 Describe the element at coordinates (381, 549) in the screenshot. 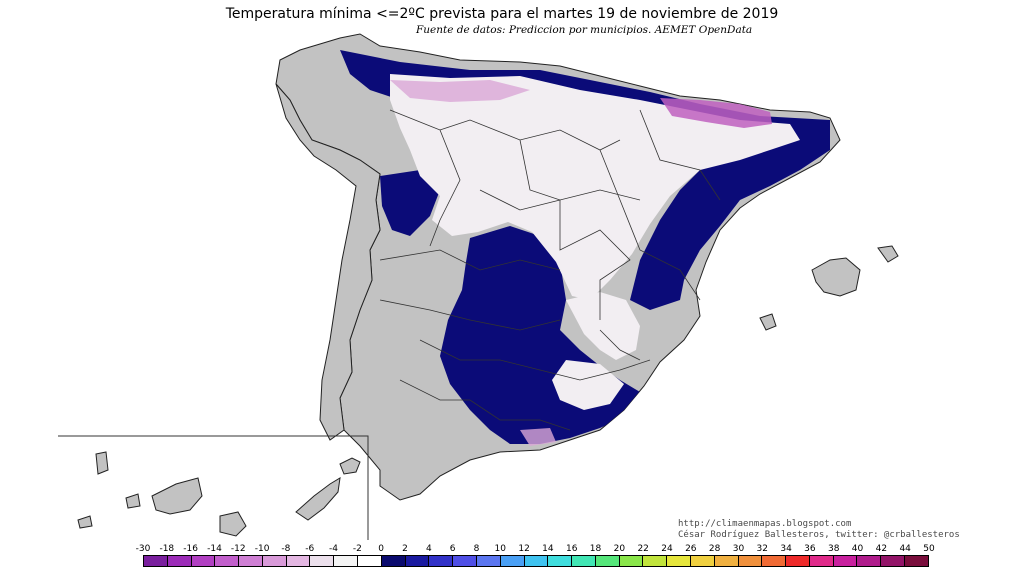

I see `legend-tick-label: 0` at that location.